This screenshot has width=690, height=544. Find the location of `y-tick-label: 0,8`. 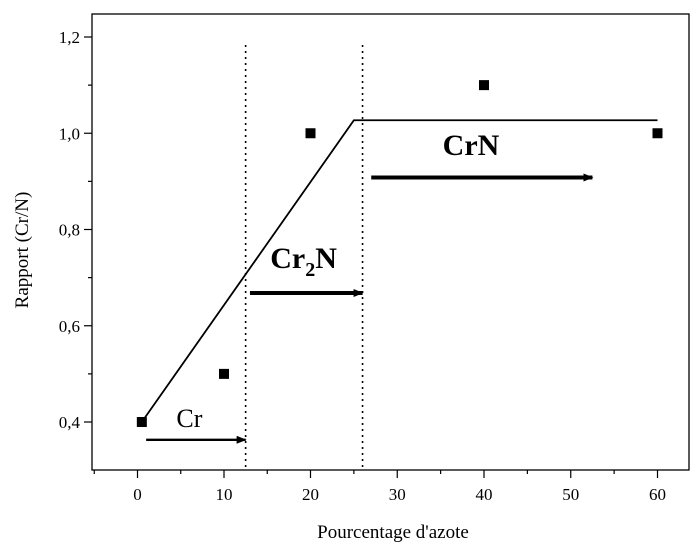

y-tick-label: 0,8 is located at coordinates (69, 230).